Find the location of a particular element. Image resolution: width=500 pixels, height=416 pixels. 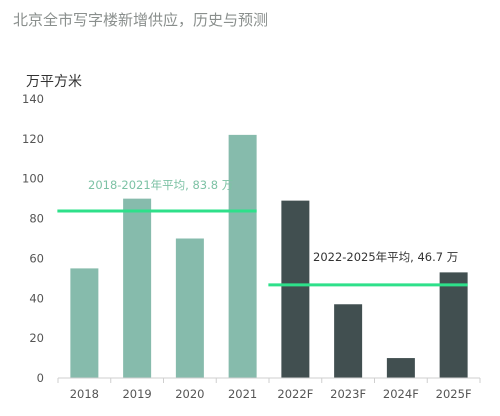

chart-title: 北京全市写字楼新增供应，历史与预测 is located at coordinates (141, 20).